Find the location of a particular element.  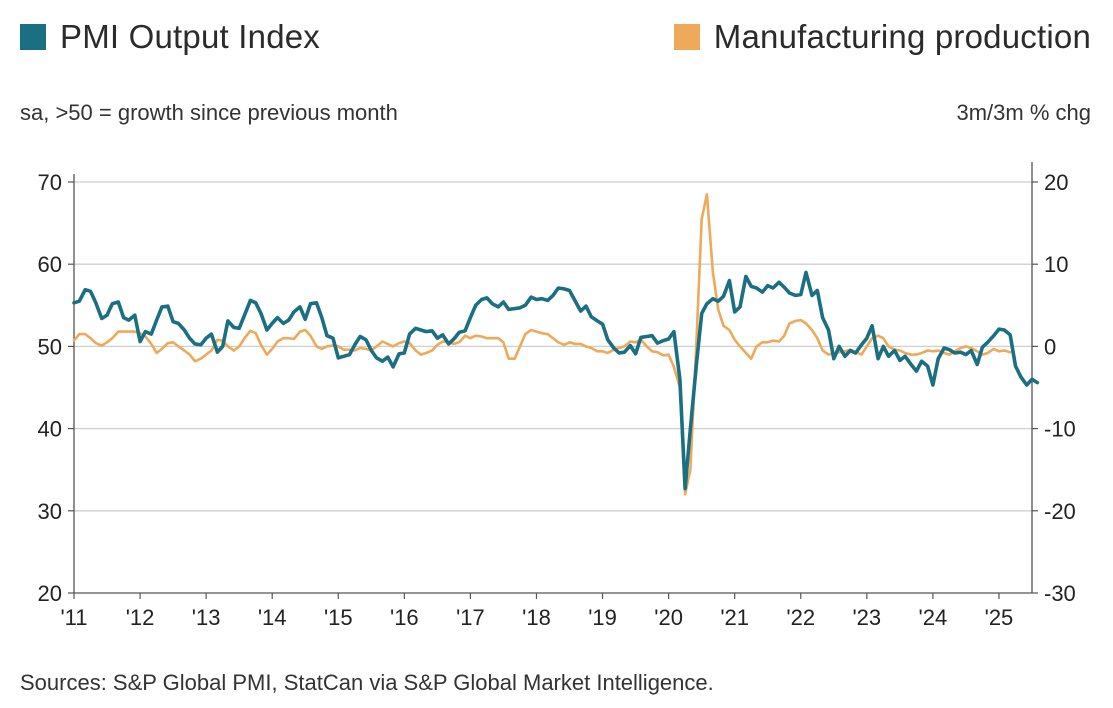

legend-pmi-label: PMI Output Index is located at coordinates (190, 36).